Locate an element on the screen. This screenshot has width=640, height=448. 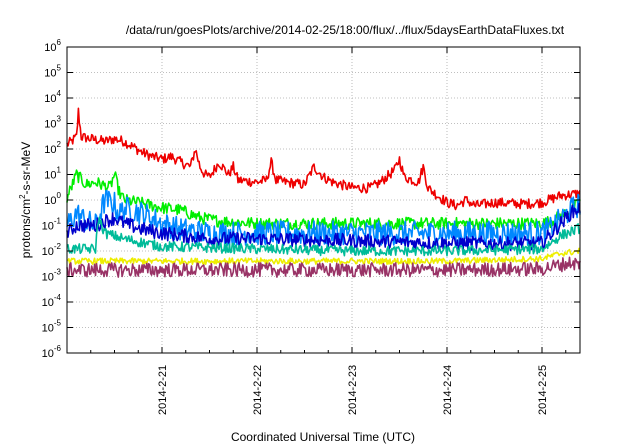
y-tick-label: 10⁶ is located at coordinates (52, 46).